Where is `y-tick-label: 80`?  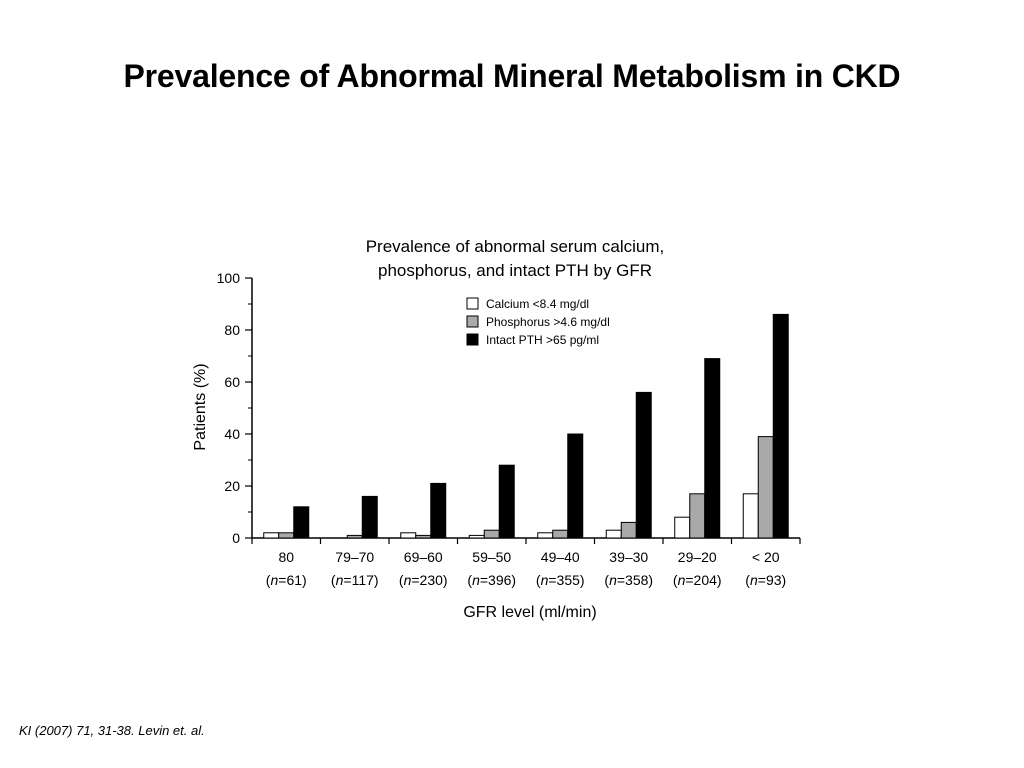 y-tick-label: 80 is located at coordinates (232, 330).